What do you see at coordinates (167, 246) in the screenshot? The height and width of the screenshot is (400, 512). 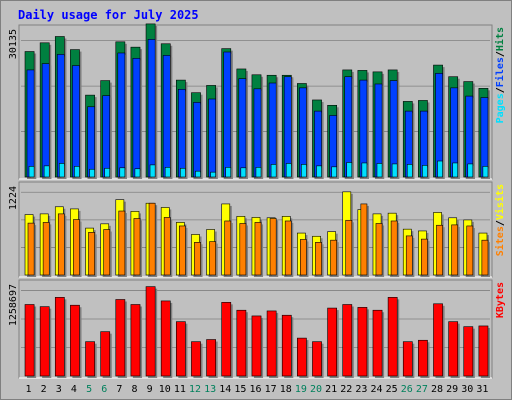 I see `bar-sites-day-10-fill` at bounding box center [167, 246].